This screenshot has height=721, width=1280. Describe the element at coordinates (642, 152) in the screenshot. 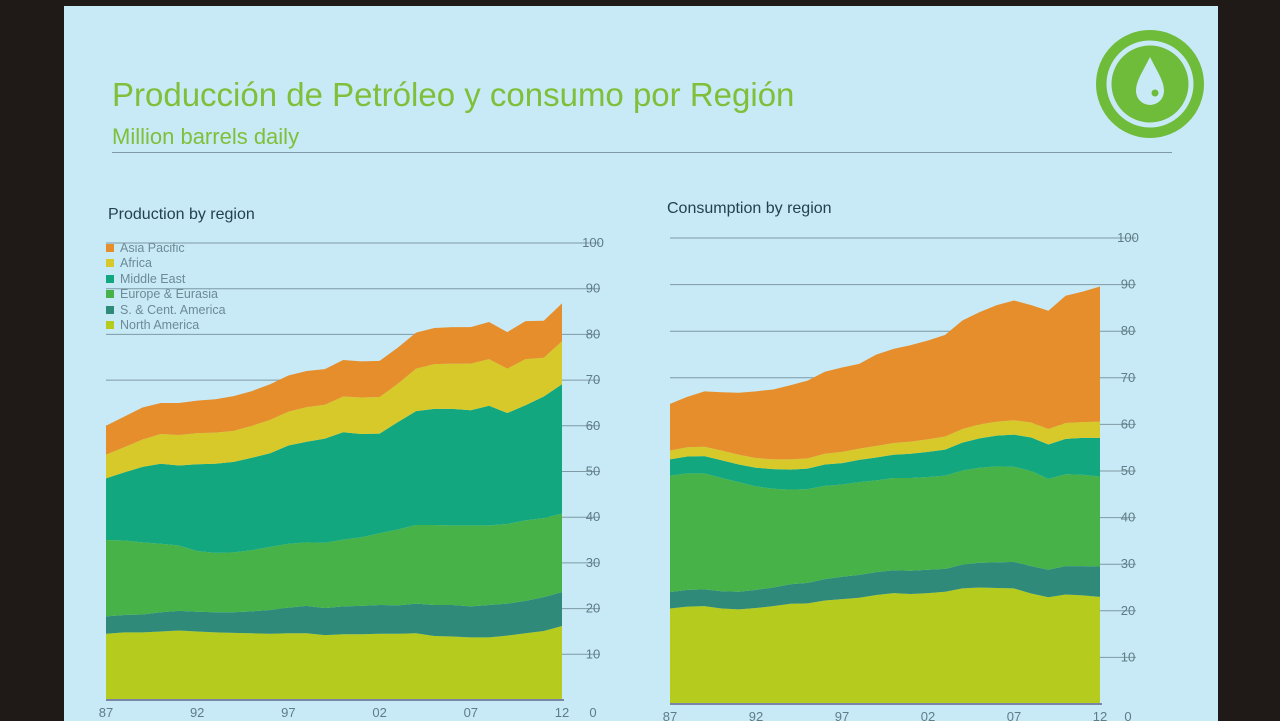

I see `header-divider` at that location.